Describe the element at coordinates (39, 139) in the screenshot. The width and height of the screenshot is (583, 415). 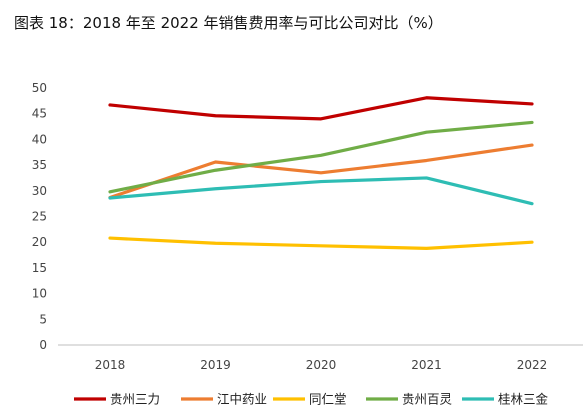
I see `y-tick-label: 40` at that location.